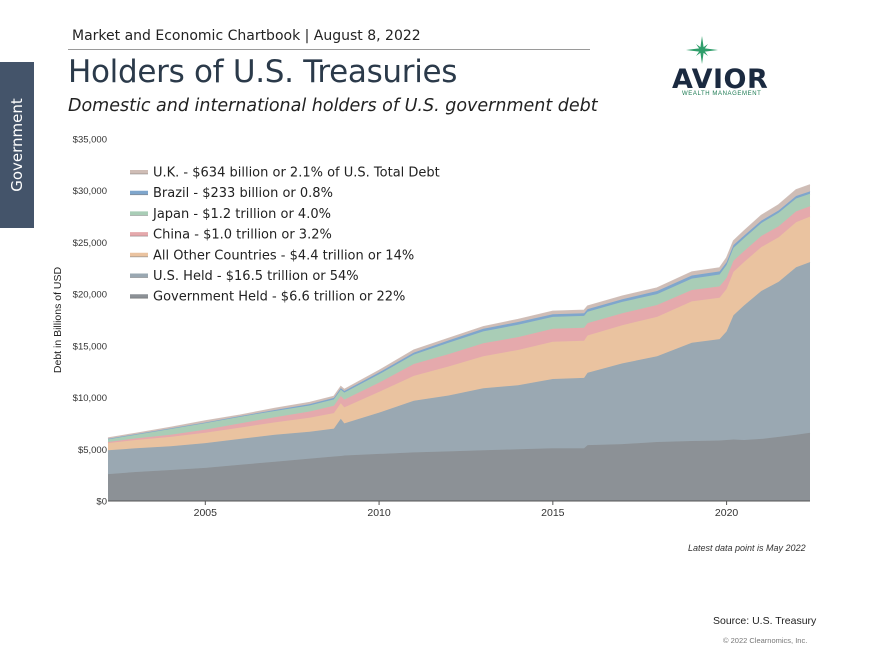 The height and width of the screenshot is (661, 881). What do you see at coordinates (90, 295) in the screenshot?
I see `y-tick-label: $20,000` at bounding box center [90, 295].